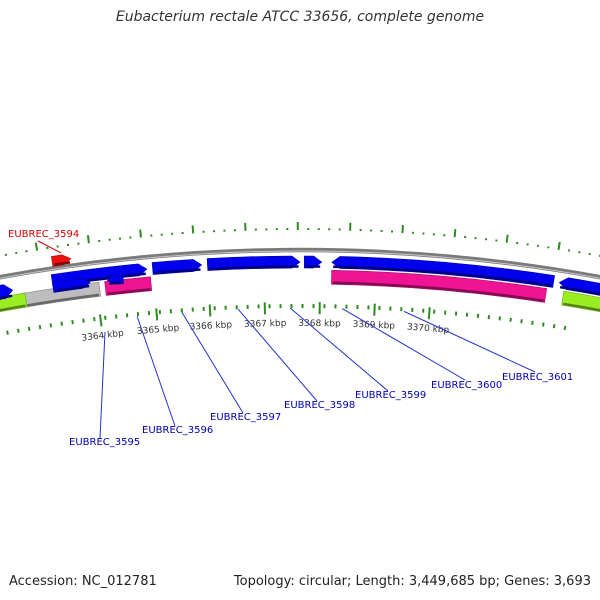  Describe the element at coordinates (83, 581) in the screenshot. I see `accession-label: Accession: NC_012781` at that location.